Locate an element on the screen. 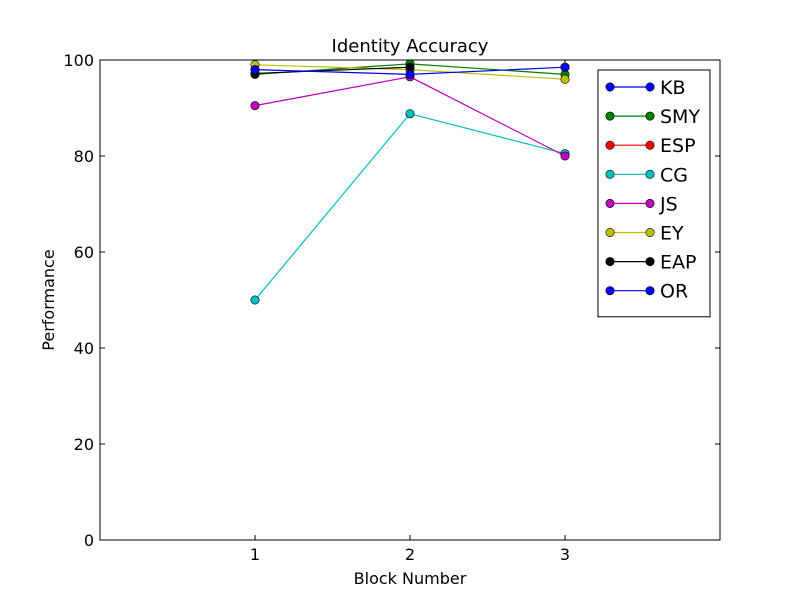  legend-label-ey: EY is located at coordinates (672, 234).